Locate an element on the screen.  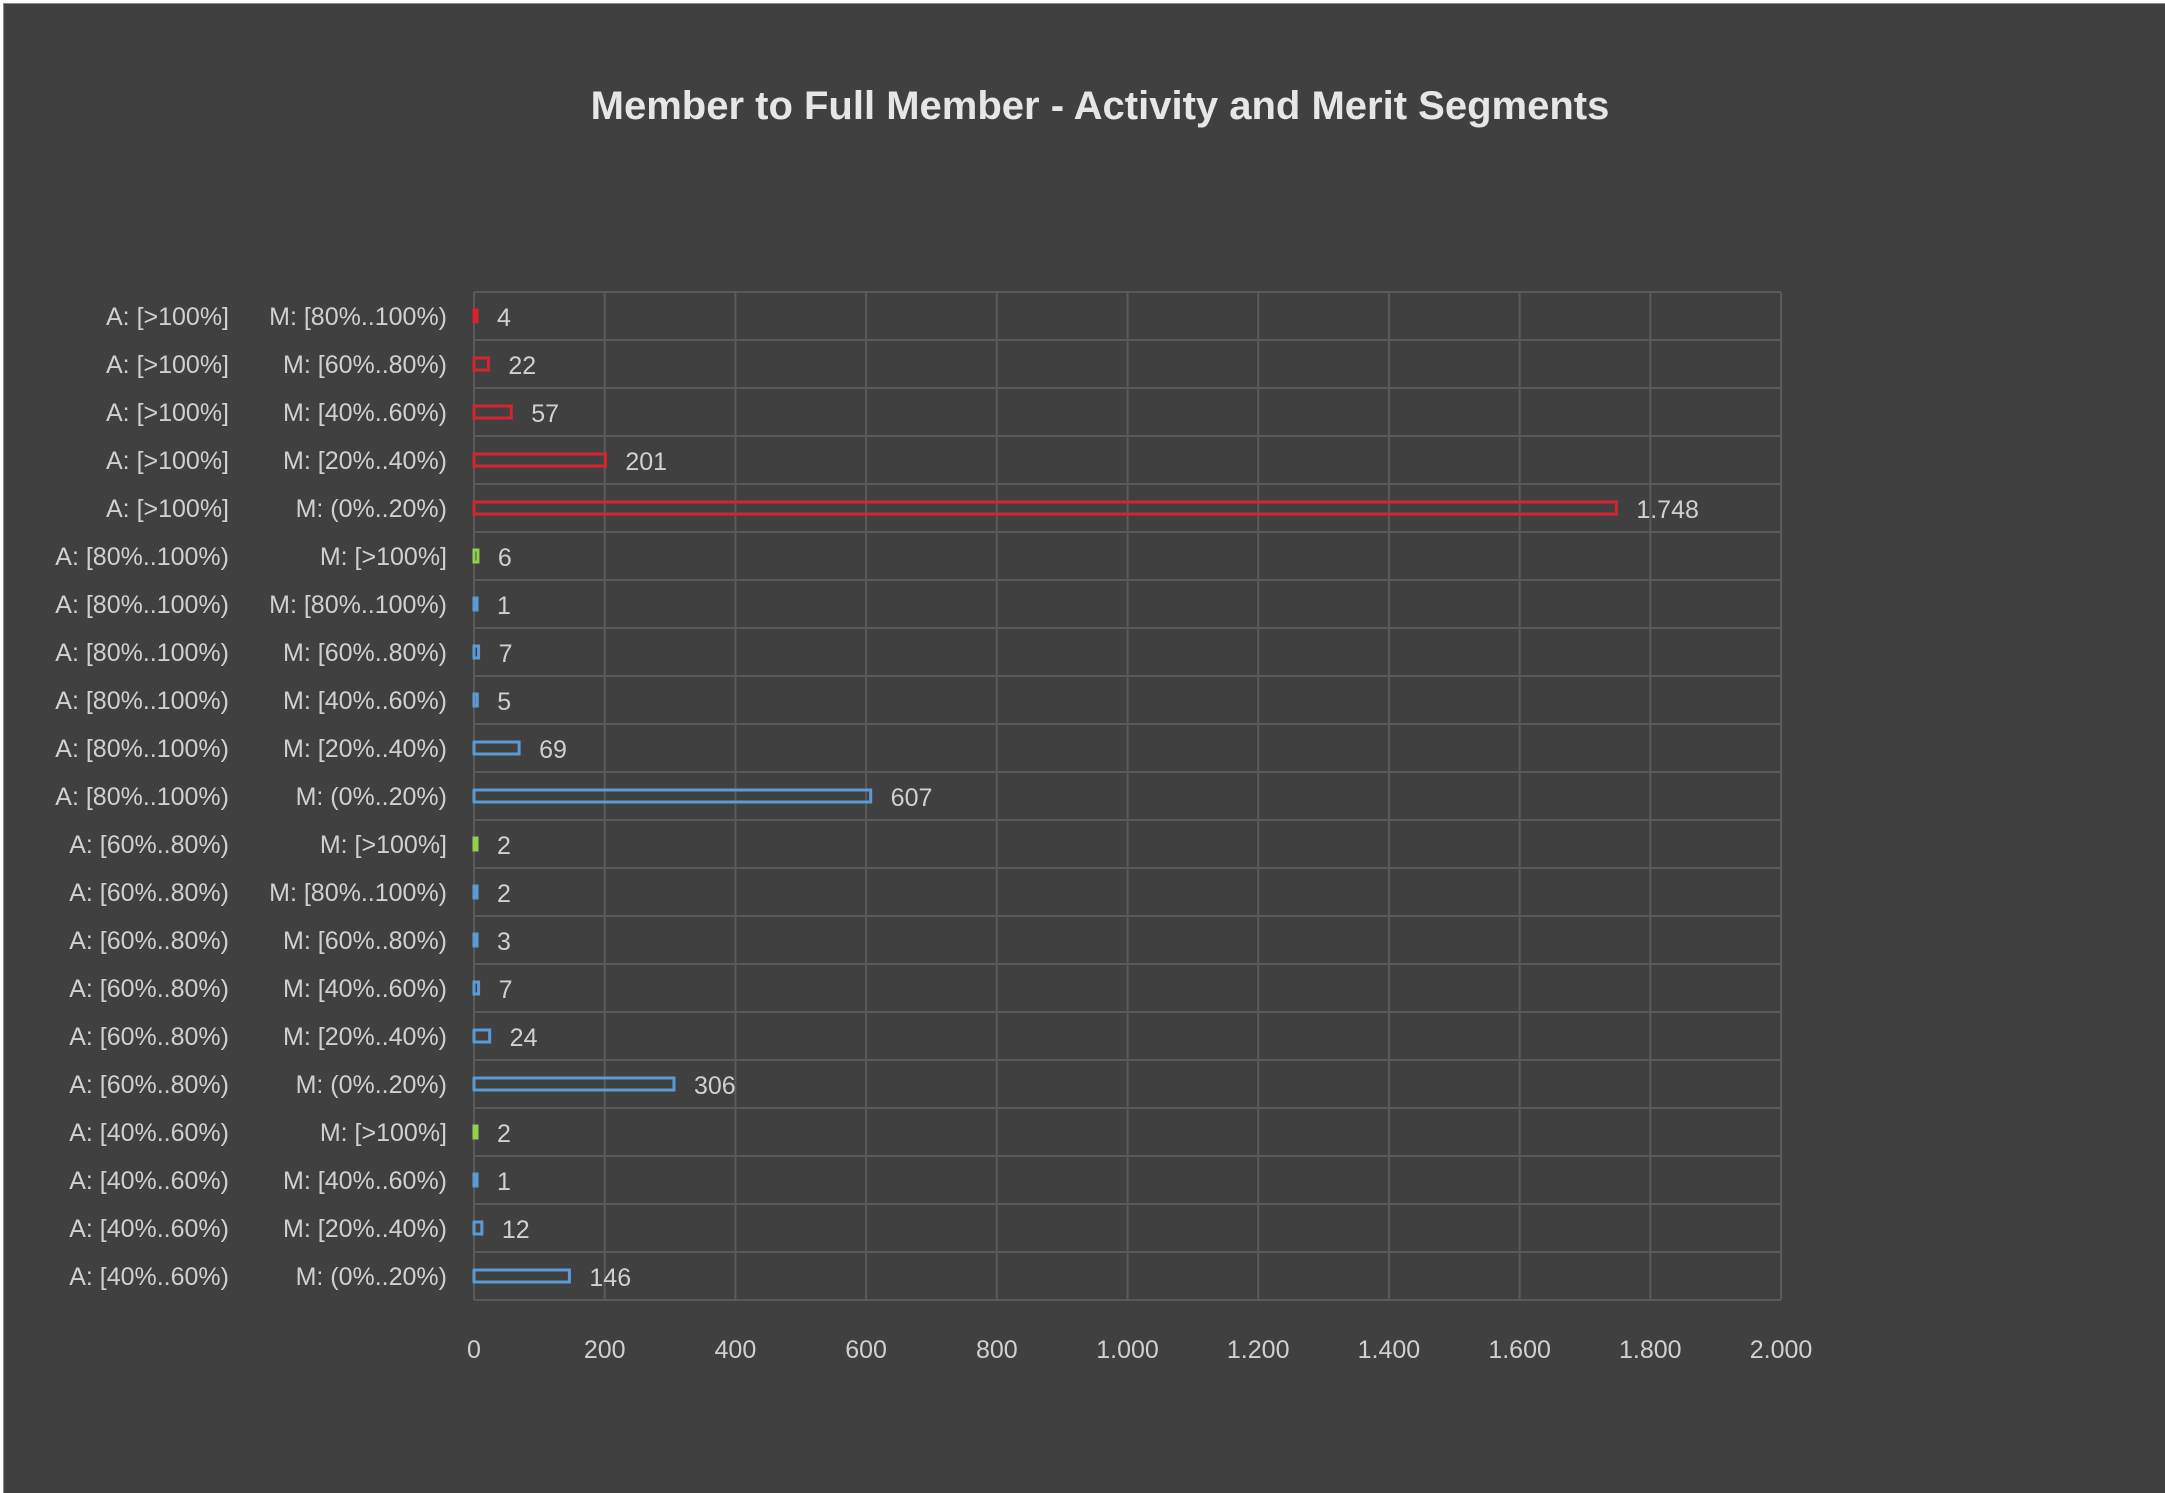
x-tick-label: 800 is located at coordinates (997, 1350).